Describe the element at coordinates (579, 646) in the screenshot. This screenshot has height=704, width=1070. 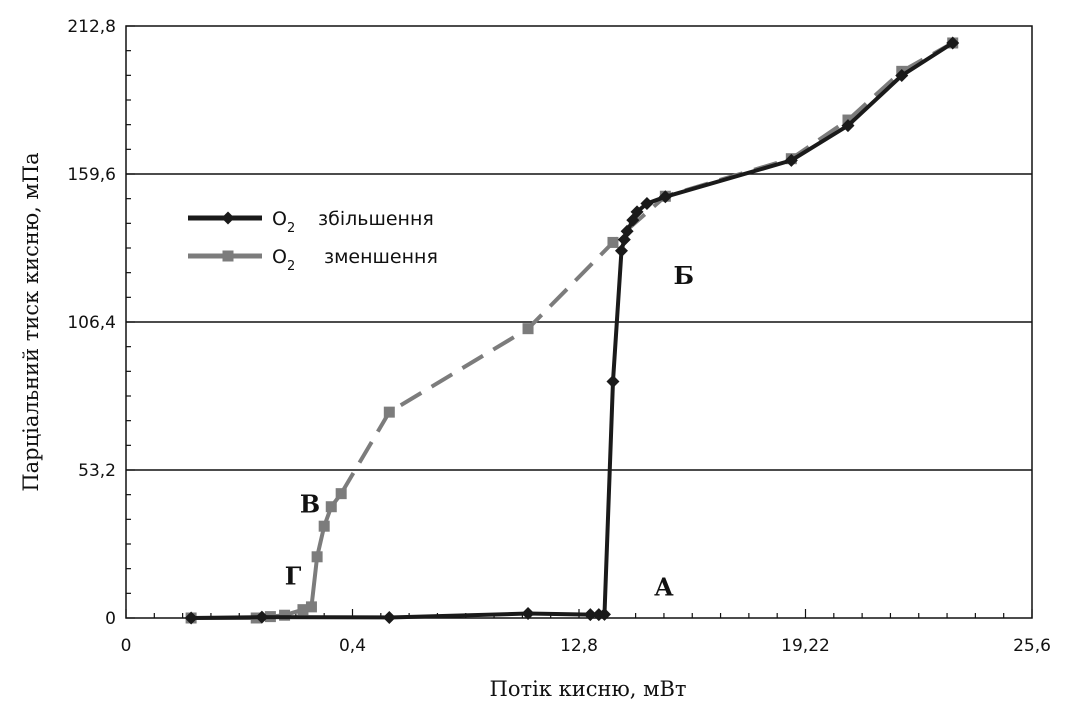
I see `x-tick-label: 12,8` at that location.